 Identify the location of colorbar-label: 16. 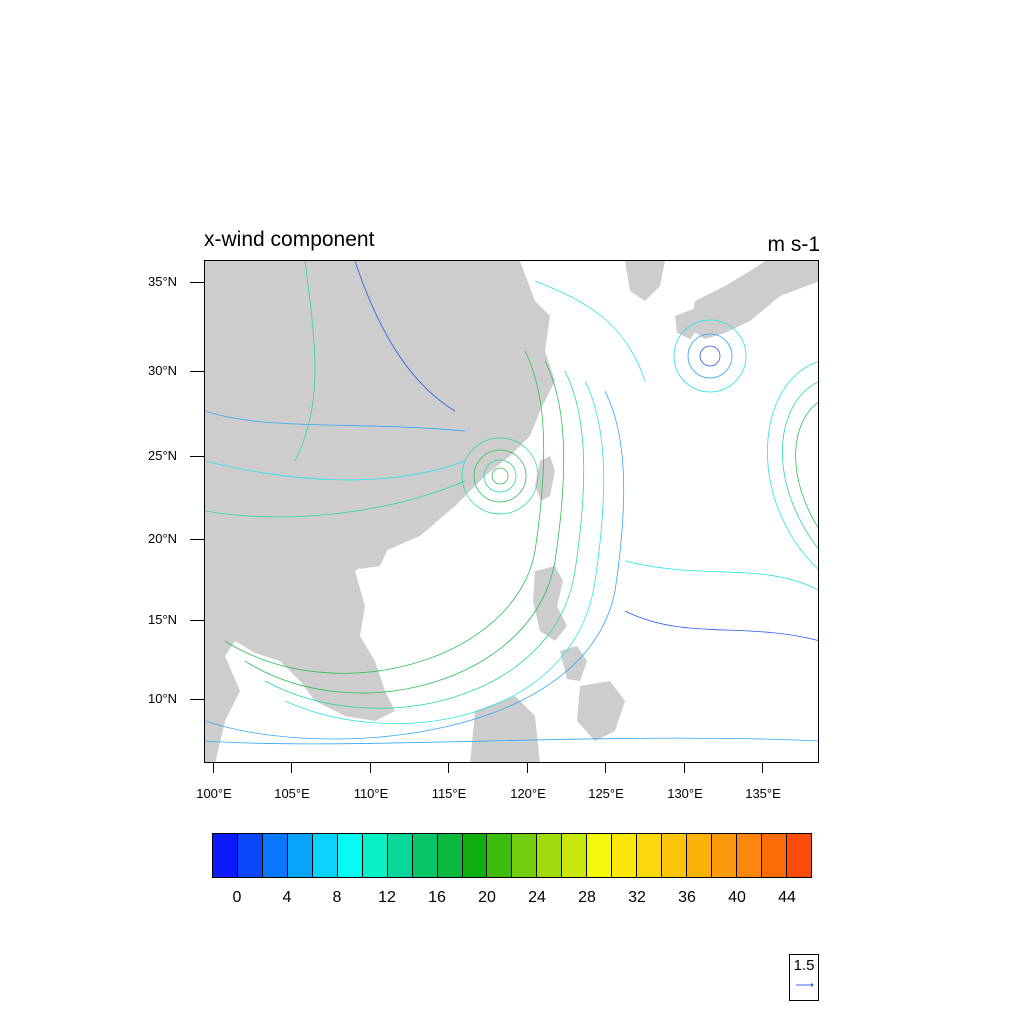
(437, 897).